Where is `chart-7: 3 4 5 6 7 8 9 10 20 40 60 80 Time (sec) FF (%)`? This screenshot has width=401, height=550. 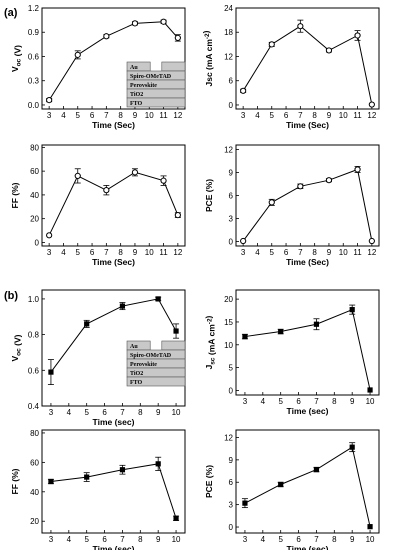
chart-7: 3 4 5 6 7 8 9 10 20 40 60 80 Time (sec) FF (%) is located at coordinates (98, 489).